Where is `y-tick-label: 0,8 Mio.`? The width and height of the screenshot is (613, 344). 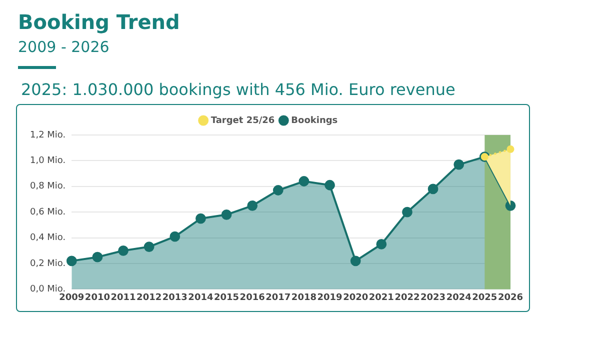 y-tick-label: 0,8 Mio. is located at coordinates (48, 187).